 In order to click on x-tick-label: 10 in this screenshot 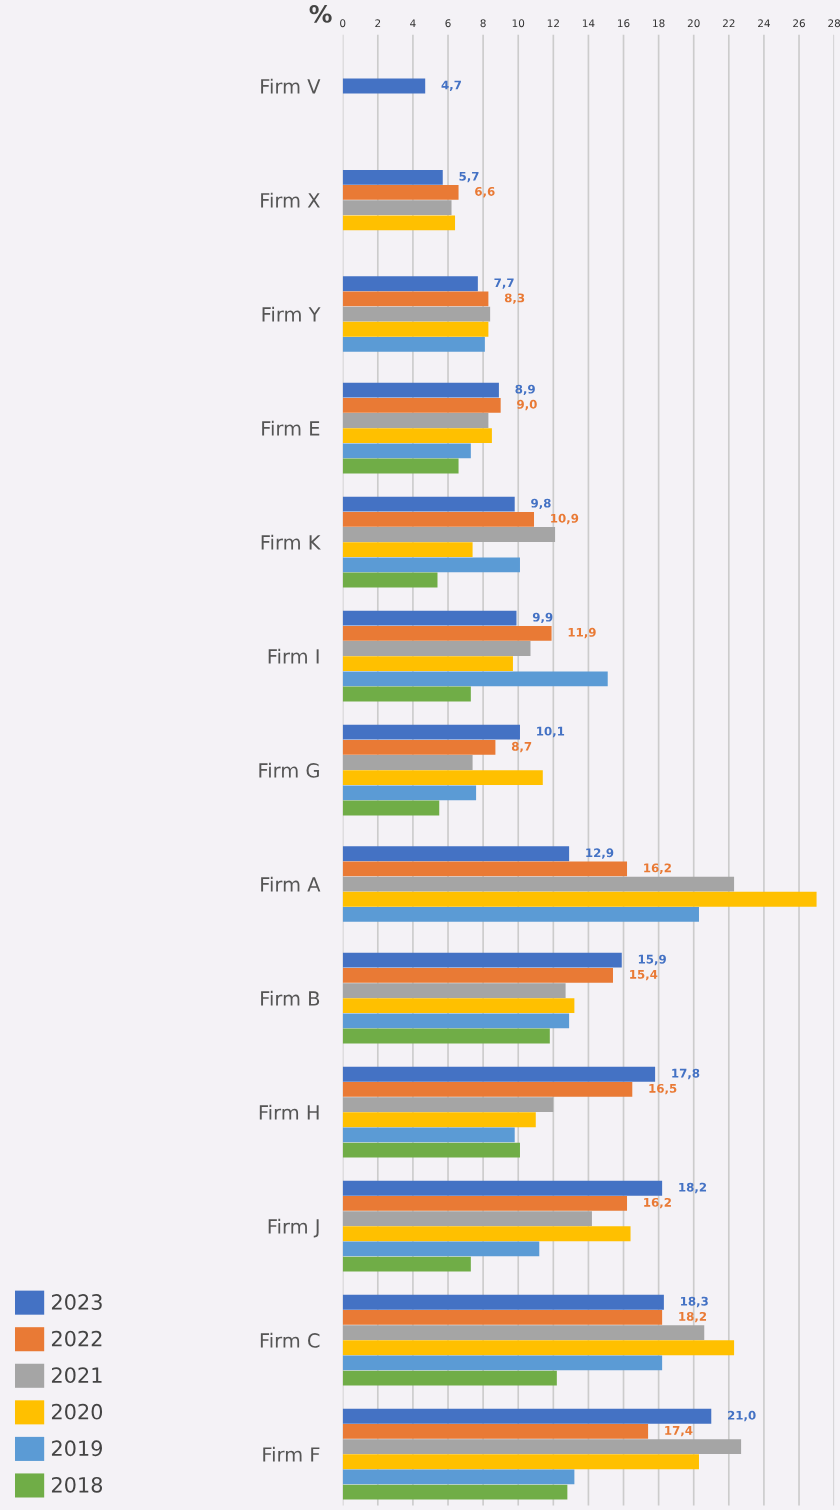, I will do `click(518, 23)`.